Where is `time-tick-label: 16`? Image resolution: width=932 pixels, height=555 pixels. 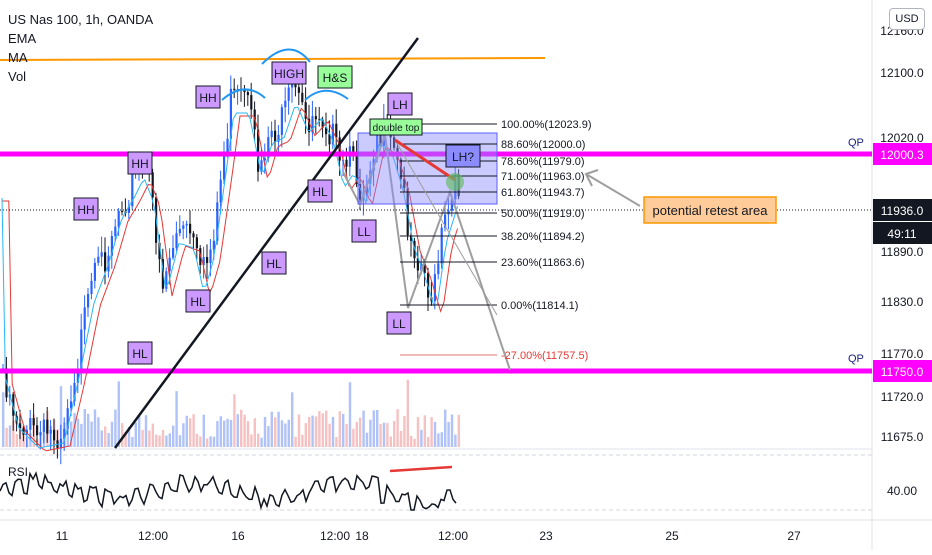 time-tick-label: 16 is located at coordinates (238, 536).